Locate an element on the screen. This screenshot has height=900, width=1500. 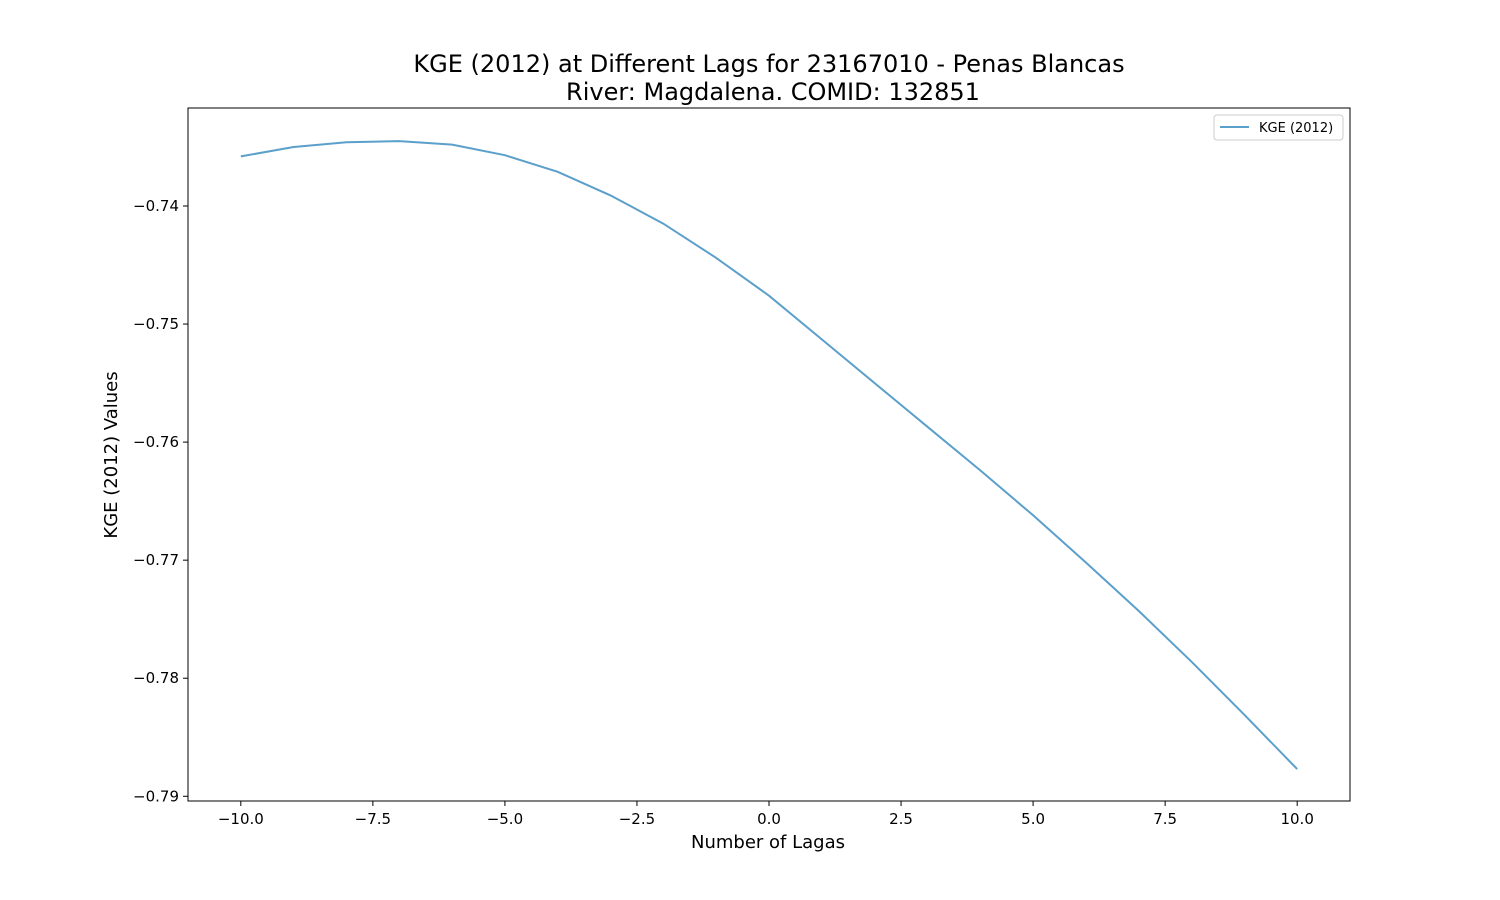
y-tick-label: −0.75 is located at coordinates (156, 324).